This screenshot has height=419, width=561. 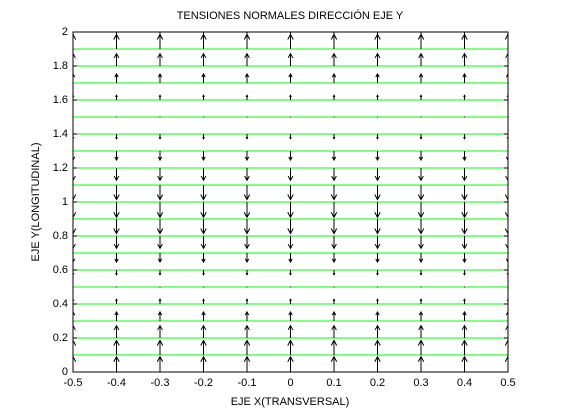 What do you see at coordinates (60, 338) in the screenshot?
I see `y-tick-label: 0.2` at bounding box center [60, 338].